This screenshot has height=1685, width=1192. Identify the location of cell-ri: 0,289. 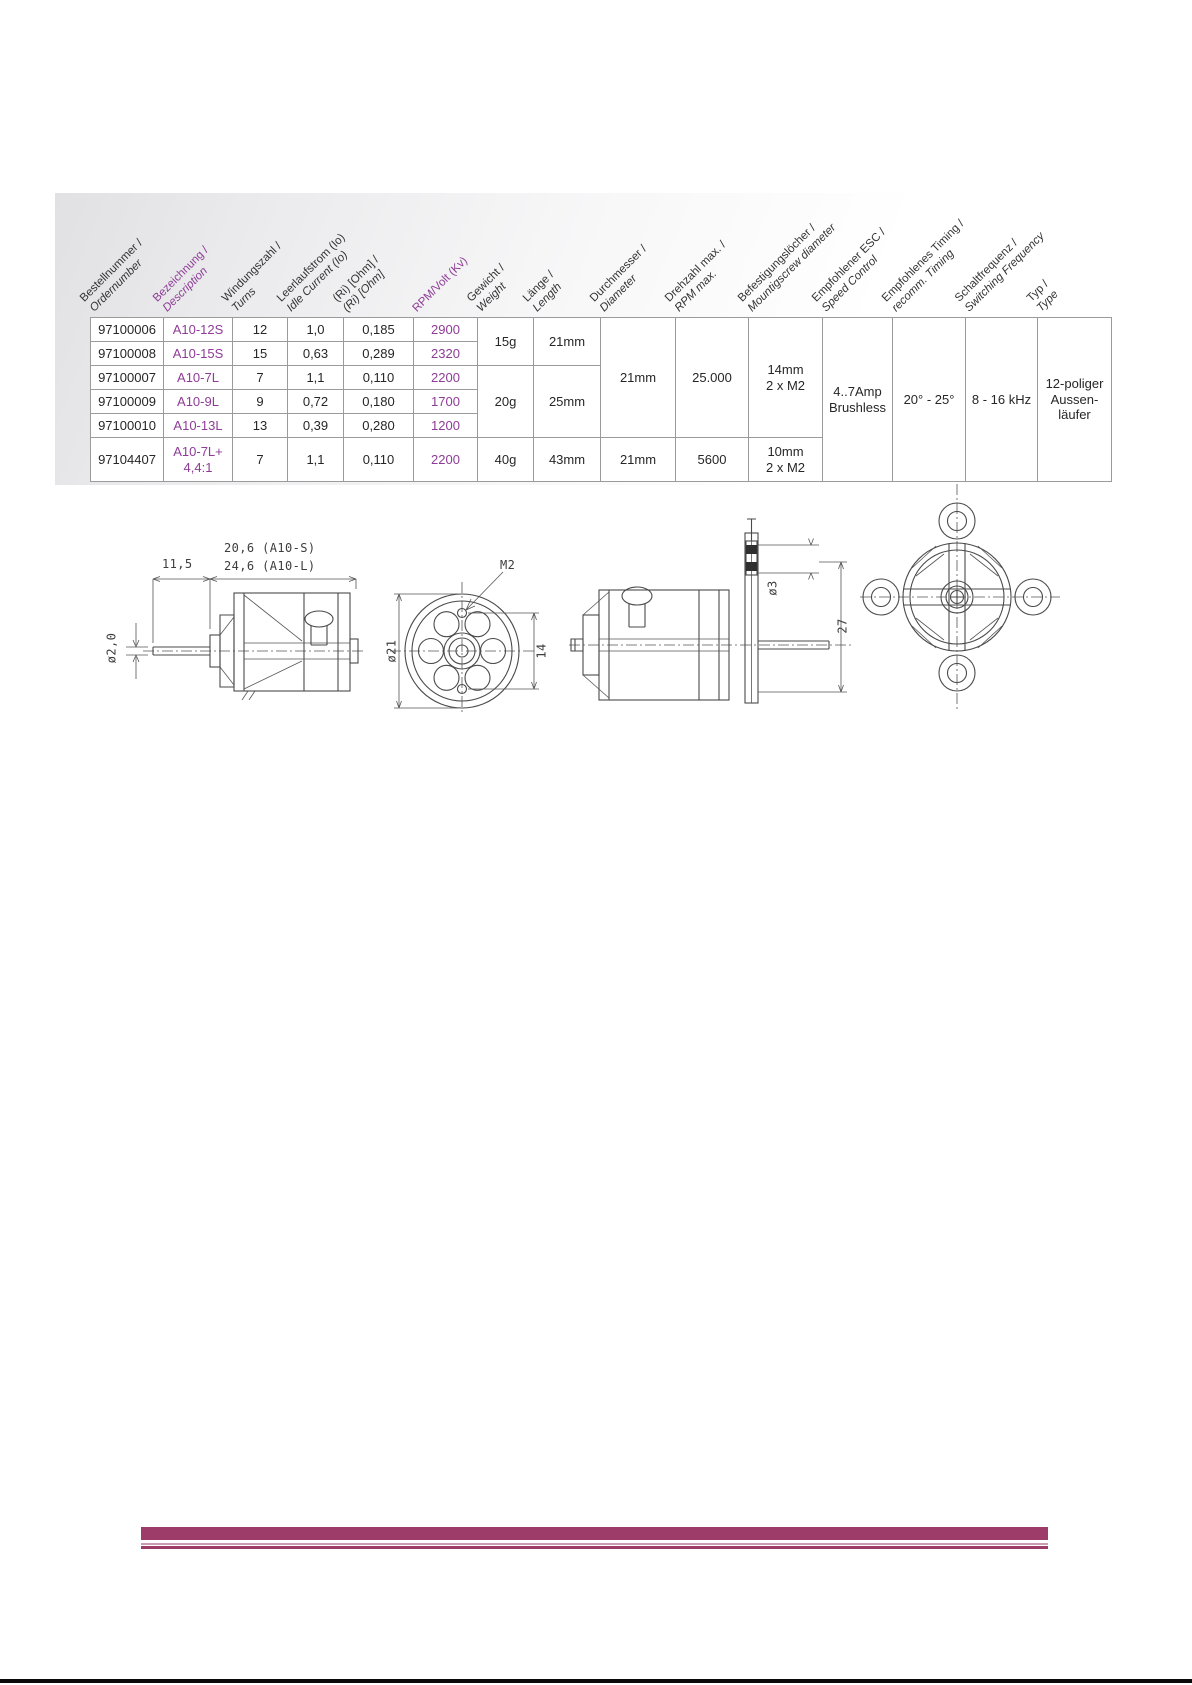
(378, 353).